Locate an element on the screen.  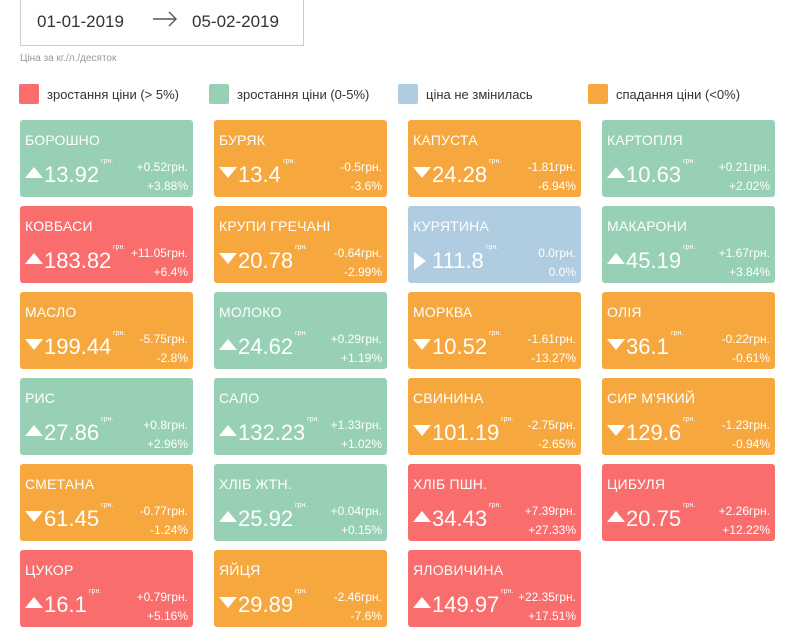
product-card: КУРЯТИНА 111.8 грн. 0.0грн. 0.0% is located at coordinates (494, 244).